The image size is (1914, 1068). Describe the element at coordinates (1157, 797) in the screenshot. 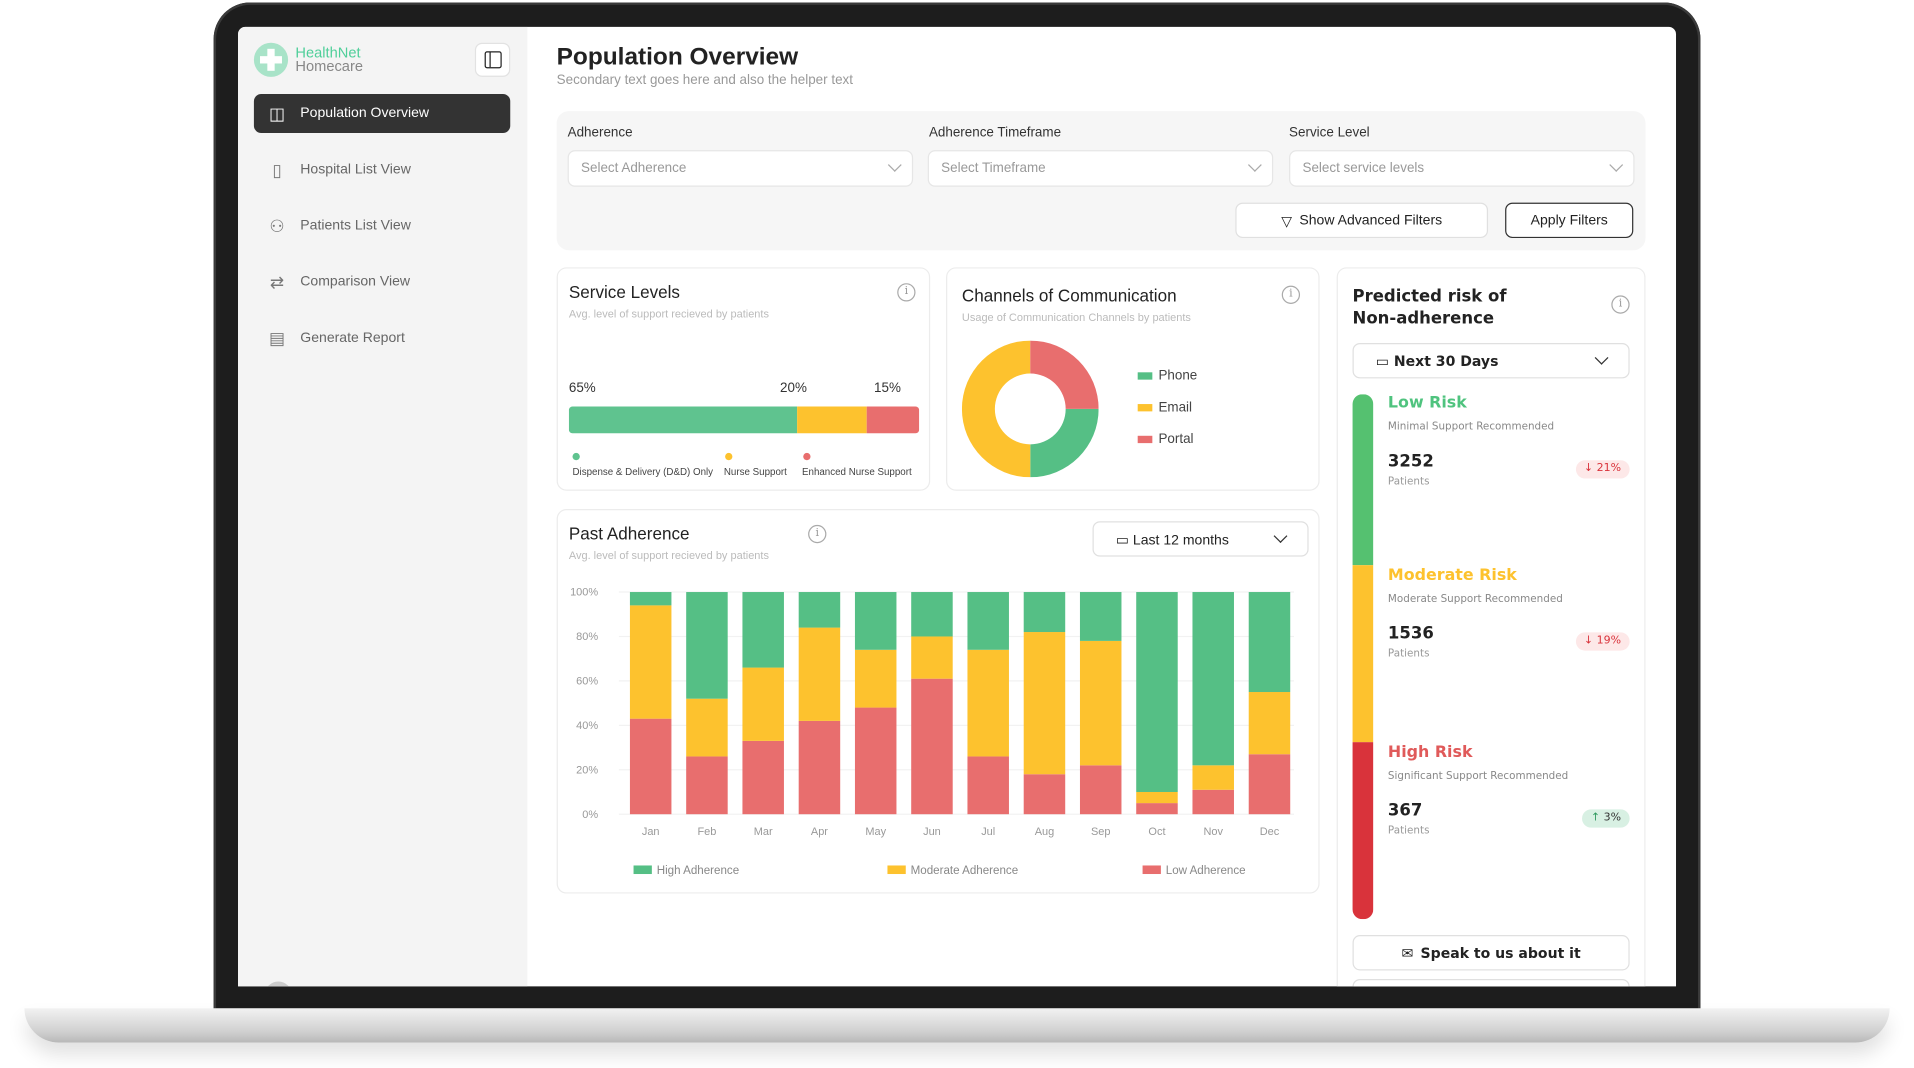

I see `bar-moderate-adherence-oct` at that location.